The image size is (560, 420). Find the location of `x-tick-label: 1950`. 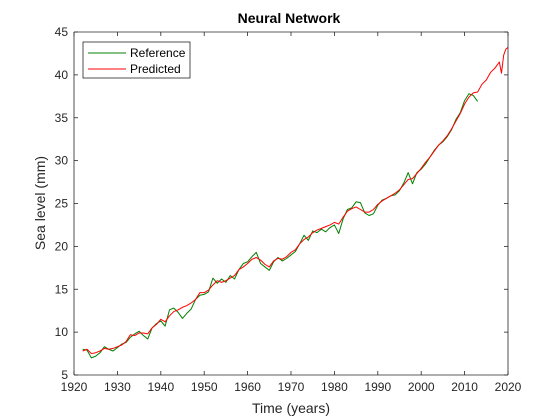

x-tick-label: 1950 is located at coordinates (204, 387).